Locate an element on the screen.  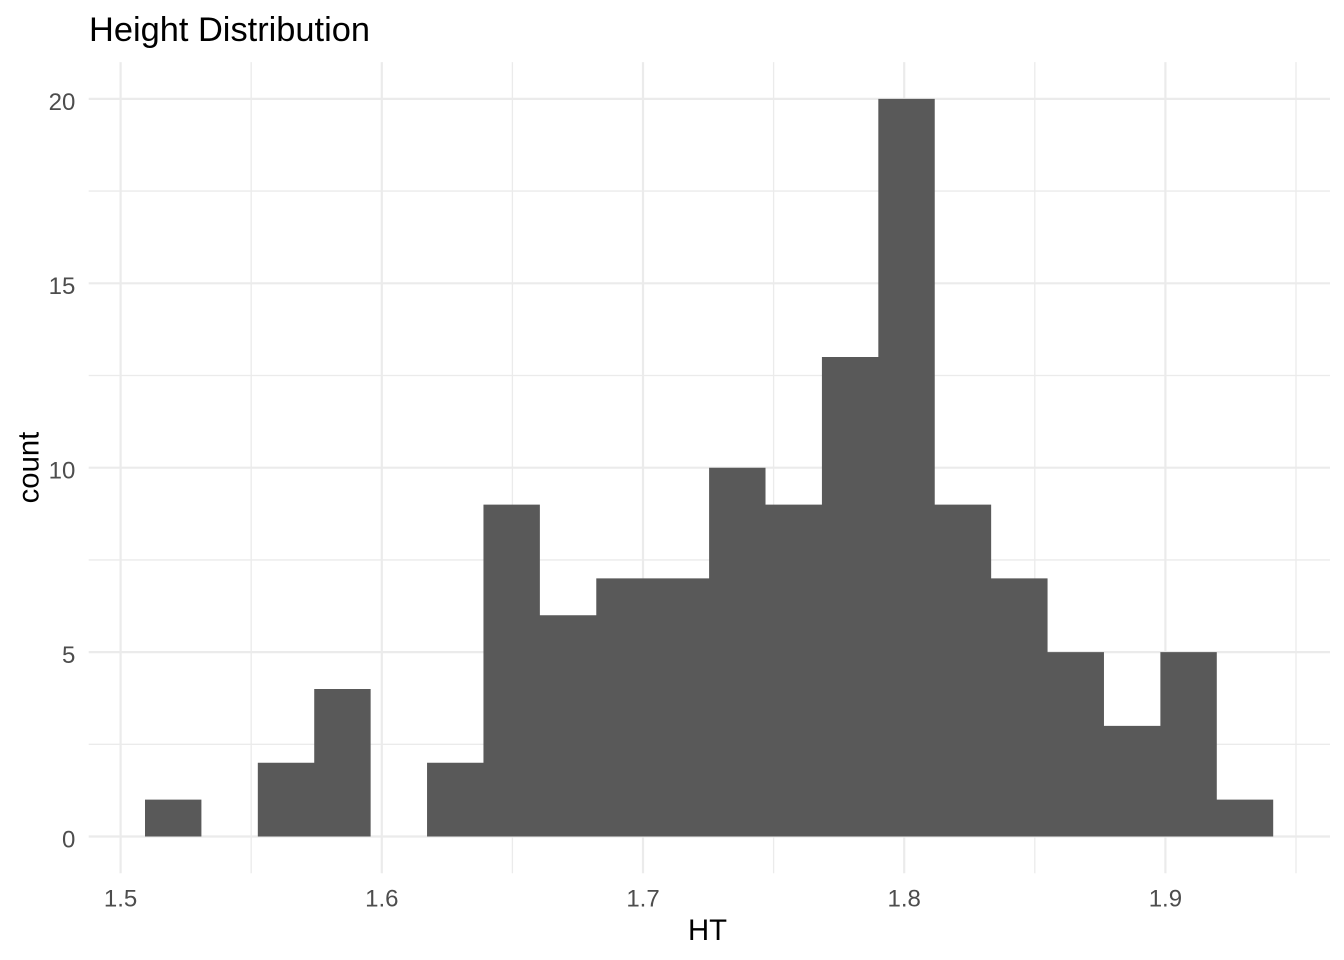
svg-text: 10 is located at coordinates (62, 471).